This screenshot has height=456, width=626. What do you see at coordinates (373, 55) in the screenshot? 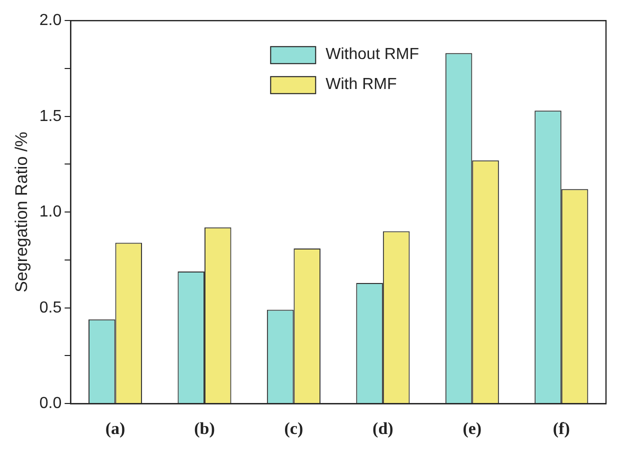
I see `legend-label: Without RMF` at bounding box center [373, 55].